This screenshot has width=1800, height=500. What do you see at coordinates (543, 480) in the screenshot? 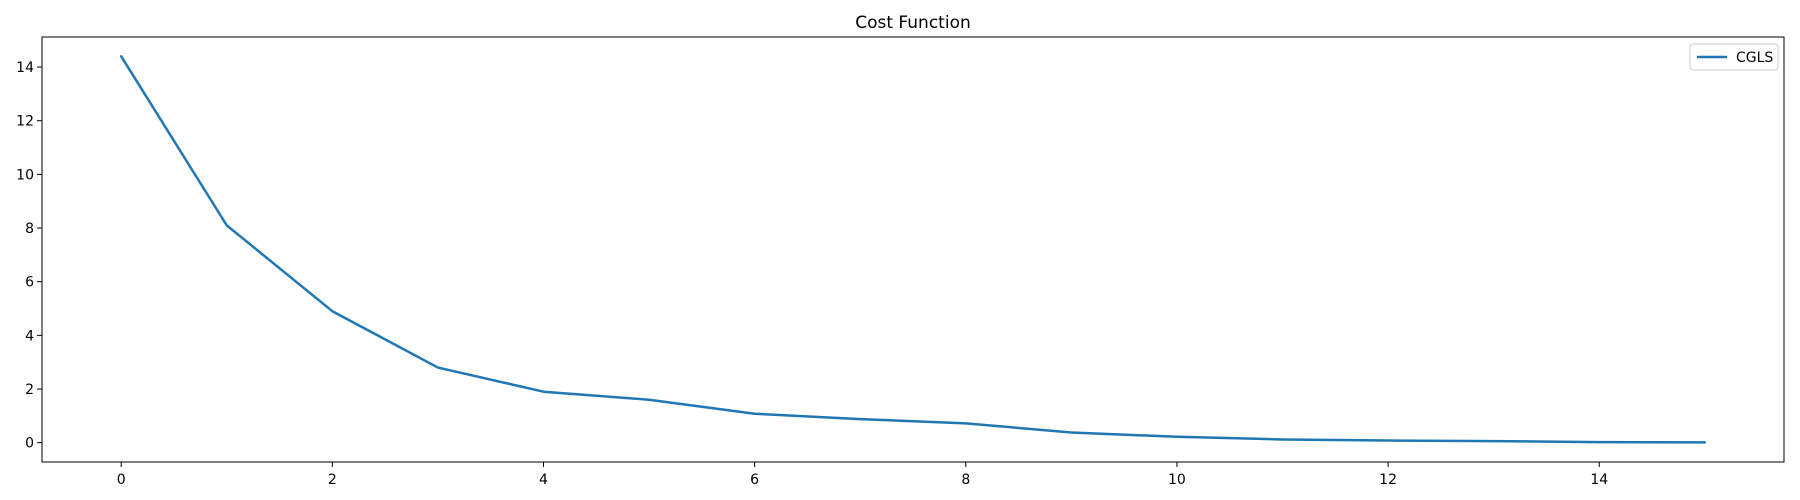
I see `x-tick-label: 4` at bounding box center [543, 480].